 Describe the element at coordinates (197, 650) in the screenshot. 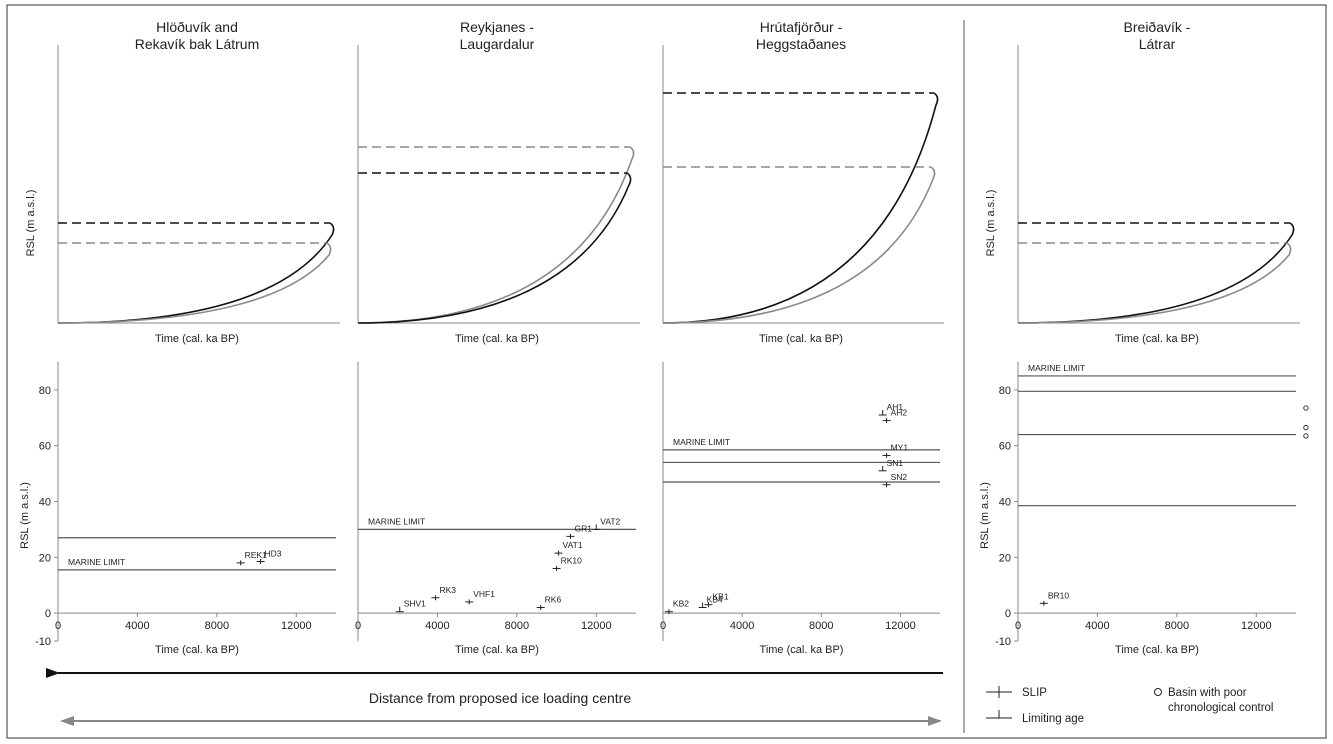

I see `bottom-1-x-label: Time (cal. ka BP)` at that location.